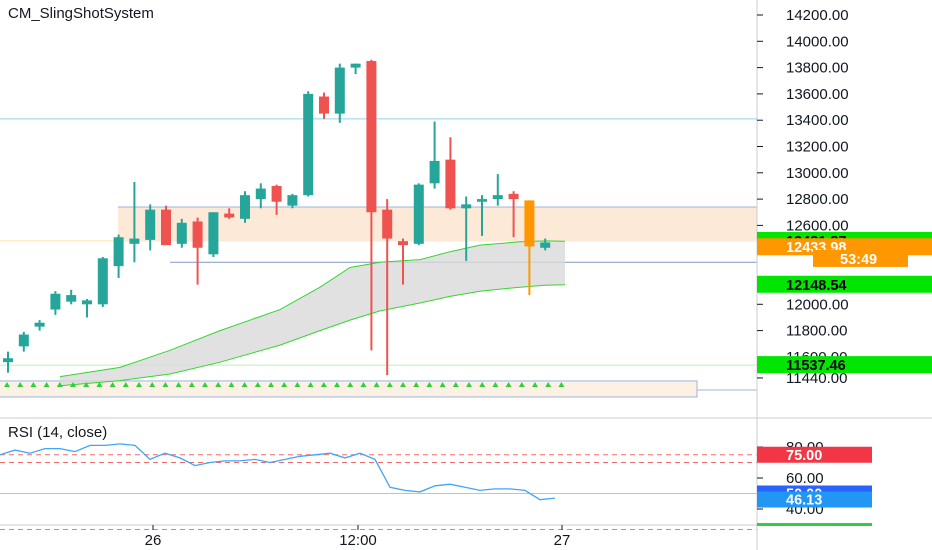 The height and width of the screenshot is (550, 932). Describe the element at coordinates (437, 224) in the screenshot. I see `zone-box` at that location.